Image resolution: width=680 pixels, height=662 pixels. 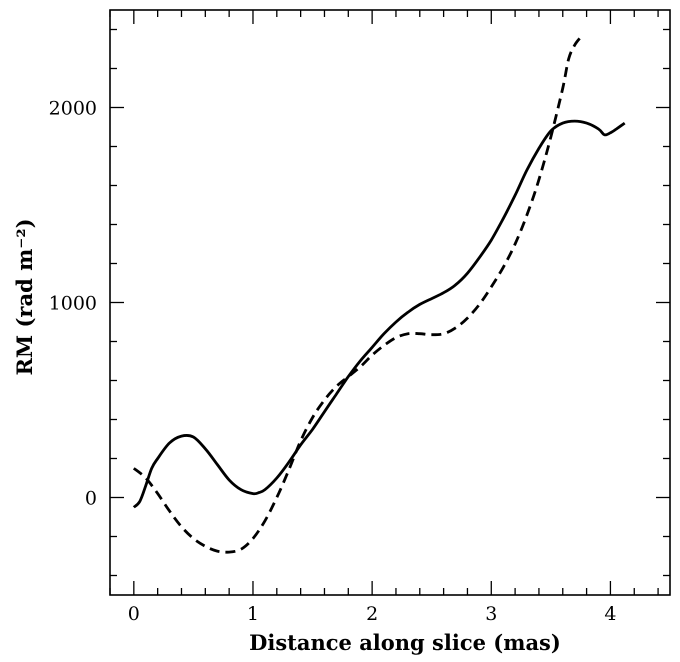 What do you see at coordinates (405, 642) in the screenshot?
I see `x-axis-title: Distance along slice (mas)` at bounding box center [405, 642].